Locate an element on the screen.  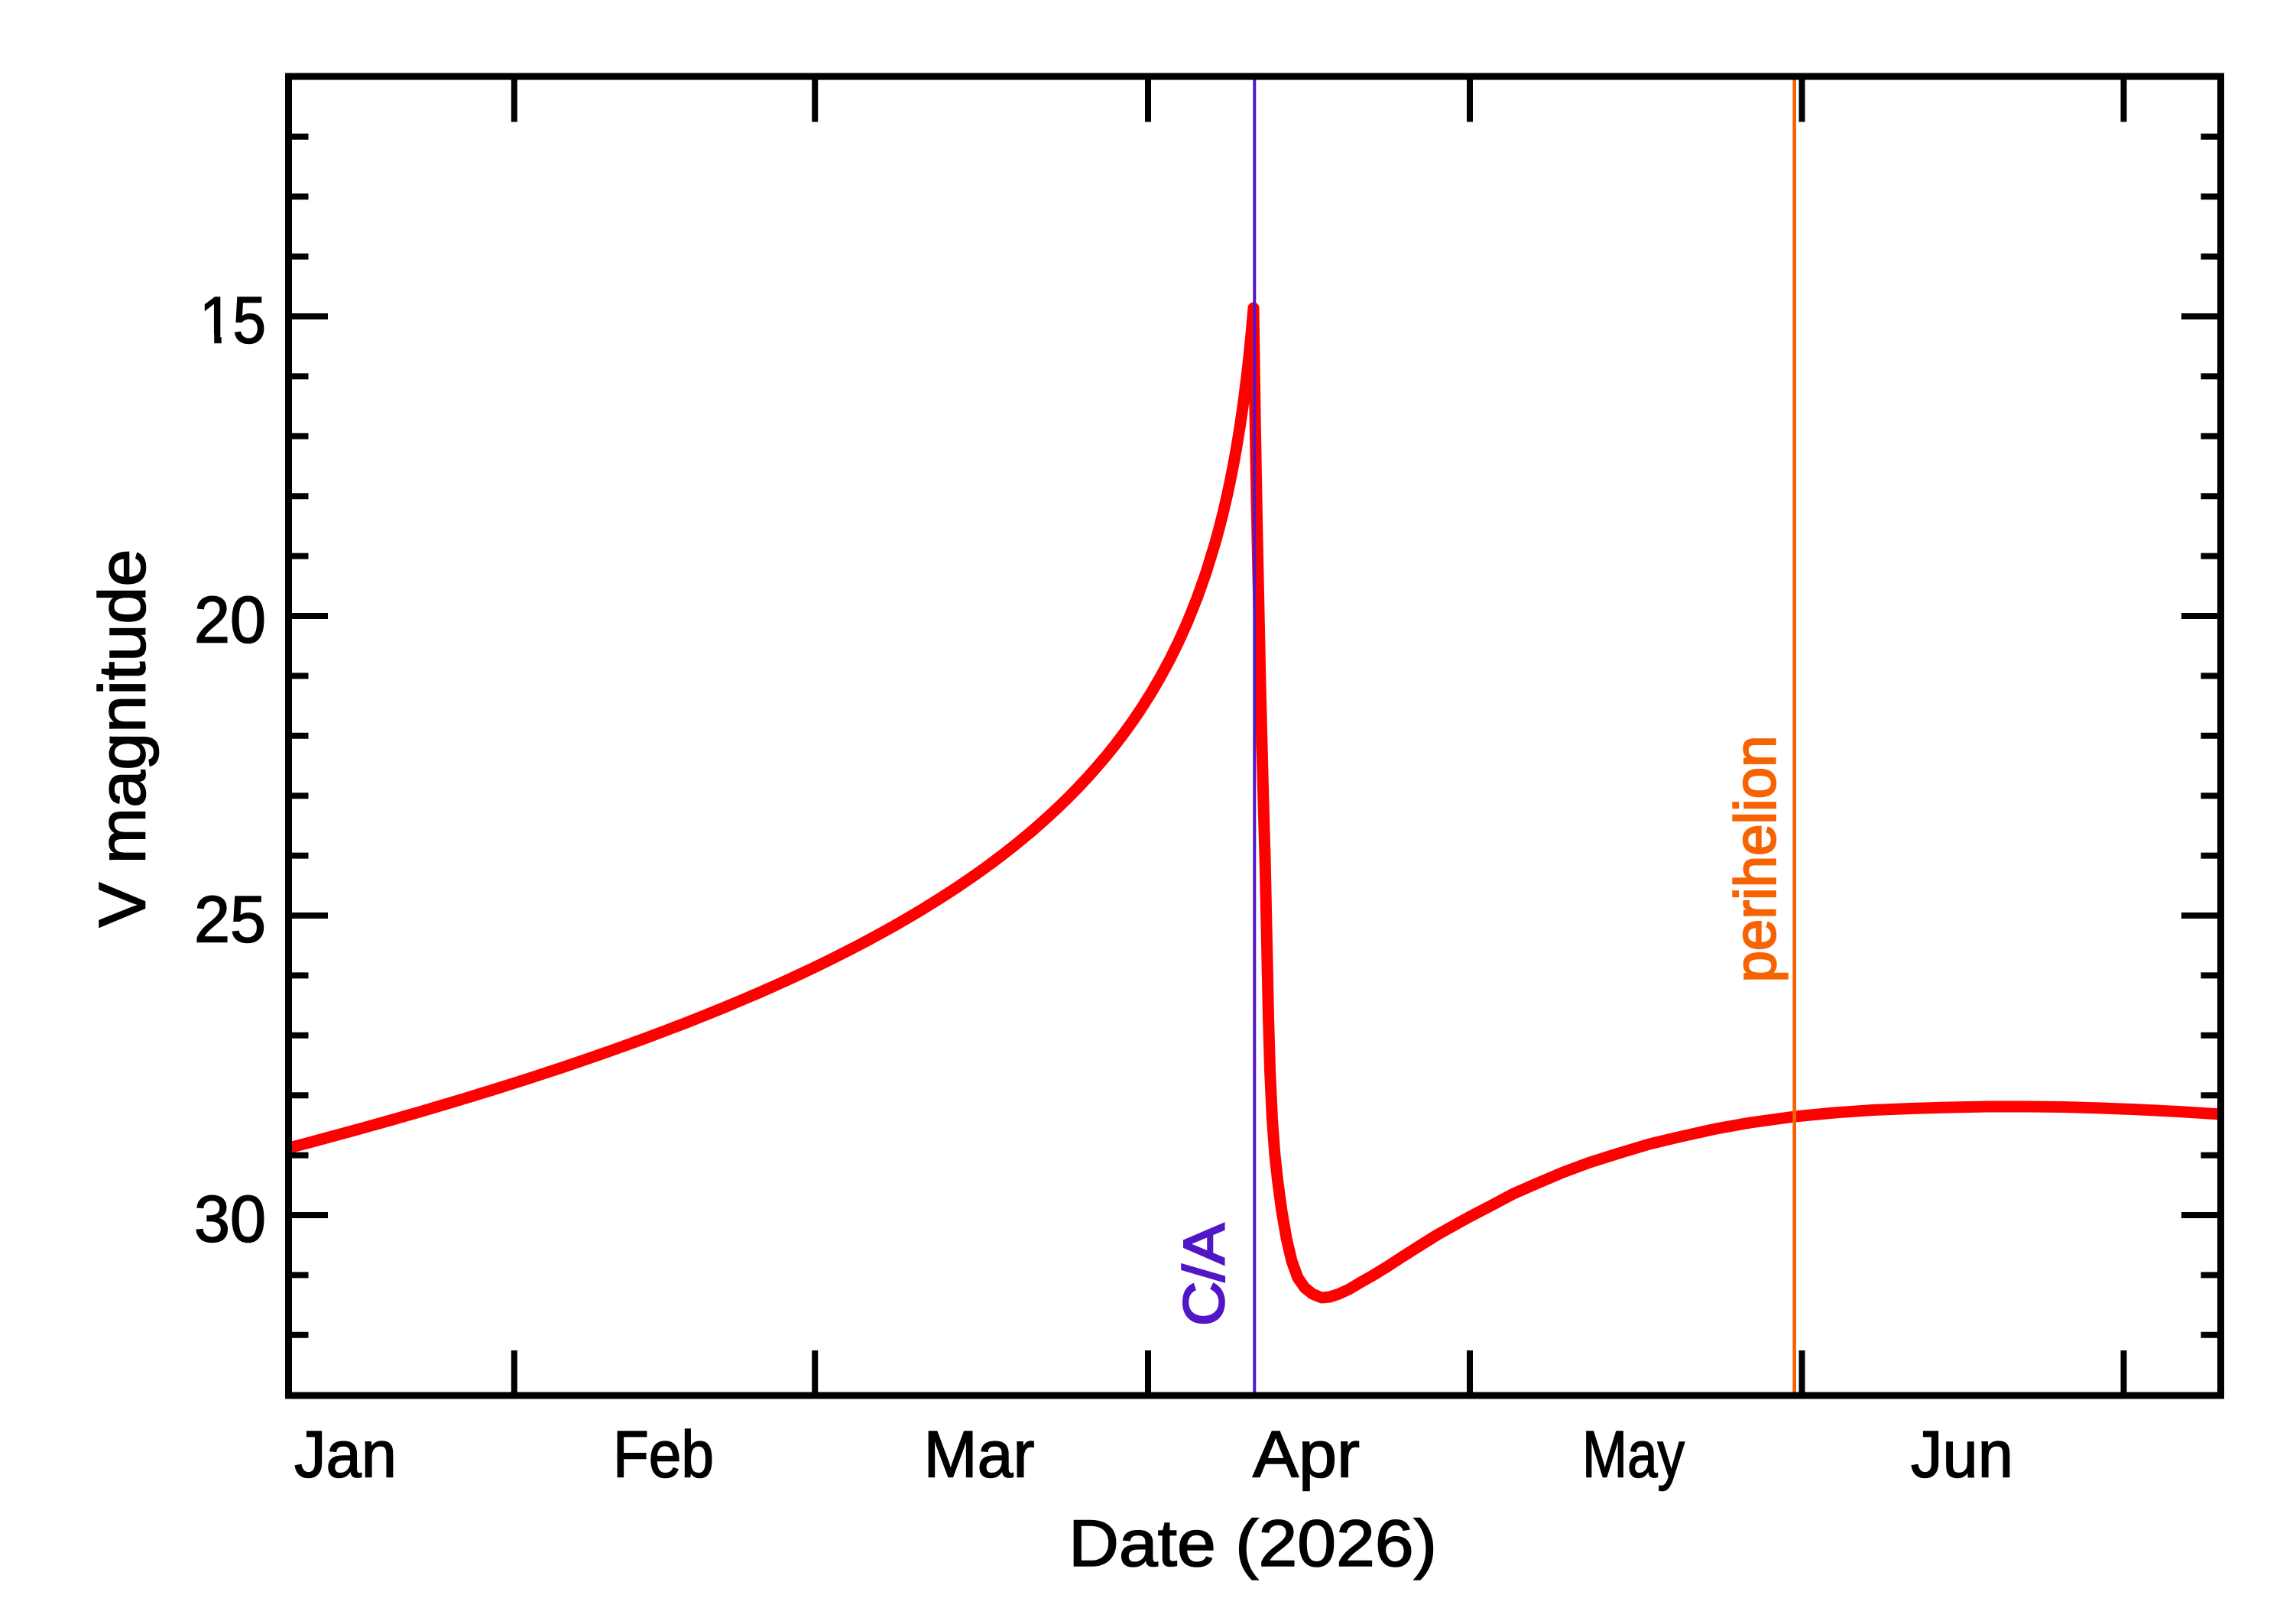
svg-text: perihelion is located at coordinates (1757, 859).